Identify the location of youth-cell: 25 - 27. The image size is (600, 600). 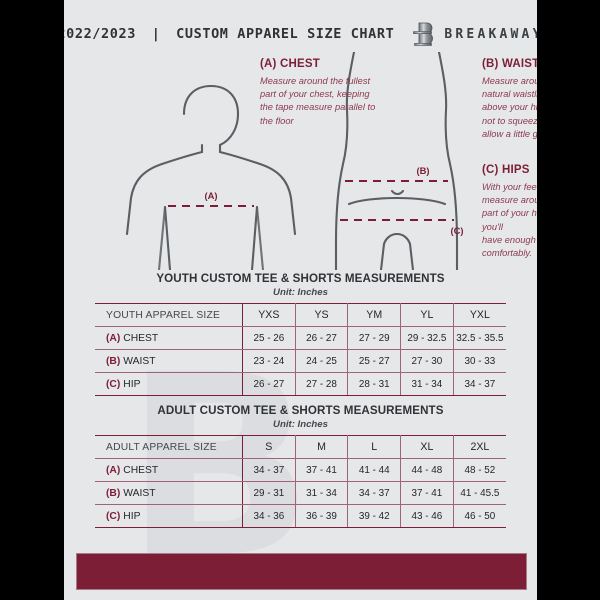
(374, 361).